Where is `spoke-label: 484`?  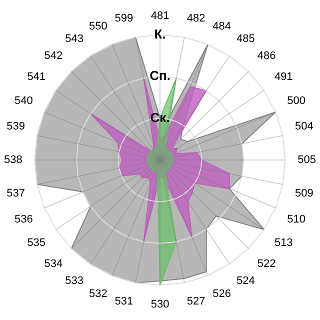
spoke-label: 484 is located at coordinates (222, 26).